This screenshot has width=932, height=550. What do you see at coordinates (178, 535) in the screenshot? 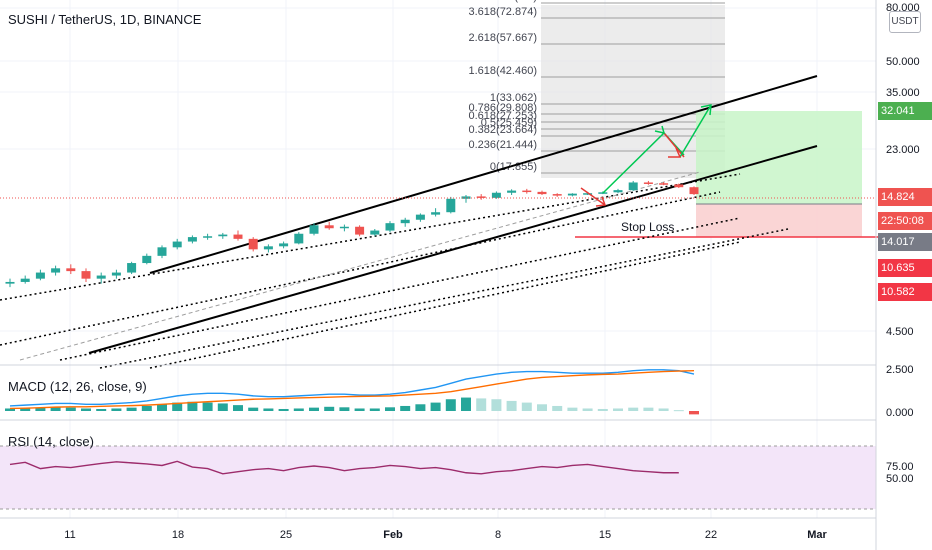
I see `time-tick: 18` at bounding box center [178, 535].